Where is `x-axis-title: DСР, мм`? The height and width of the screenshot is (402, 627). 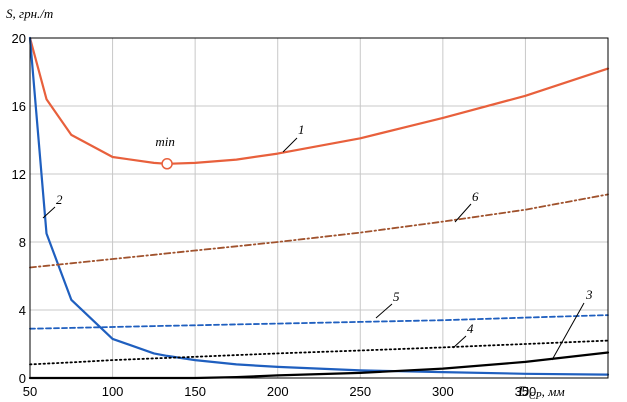
x-axis-title: DСР, мм is located at coordinates (541, 393).